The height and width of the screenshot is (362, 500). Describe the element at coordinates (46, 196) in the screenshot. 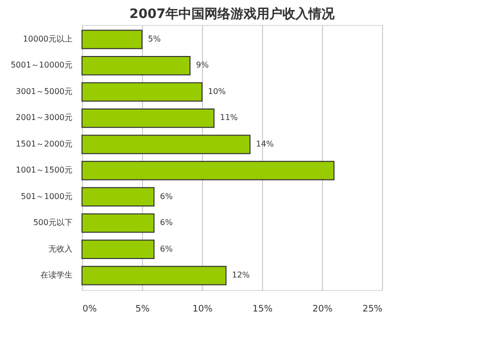

I see `y-tick-label: 501～1000元` at that location.